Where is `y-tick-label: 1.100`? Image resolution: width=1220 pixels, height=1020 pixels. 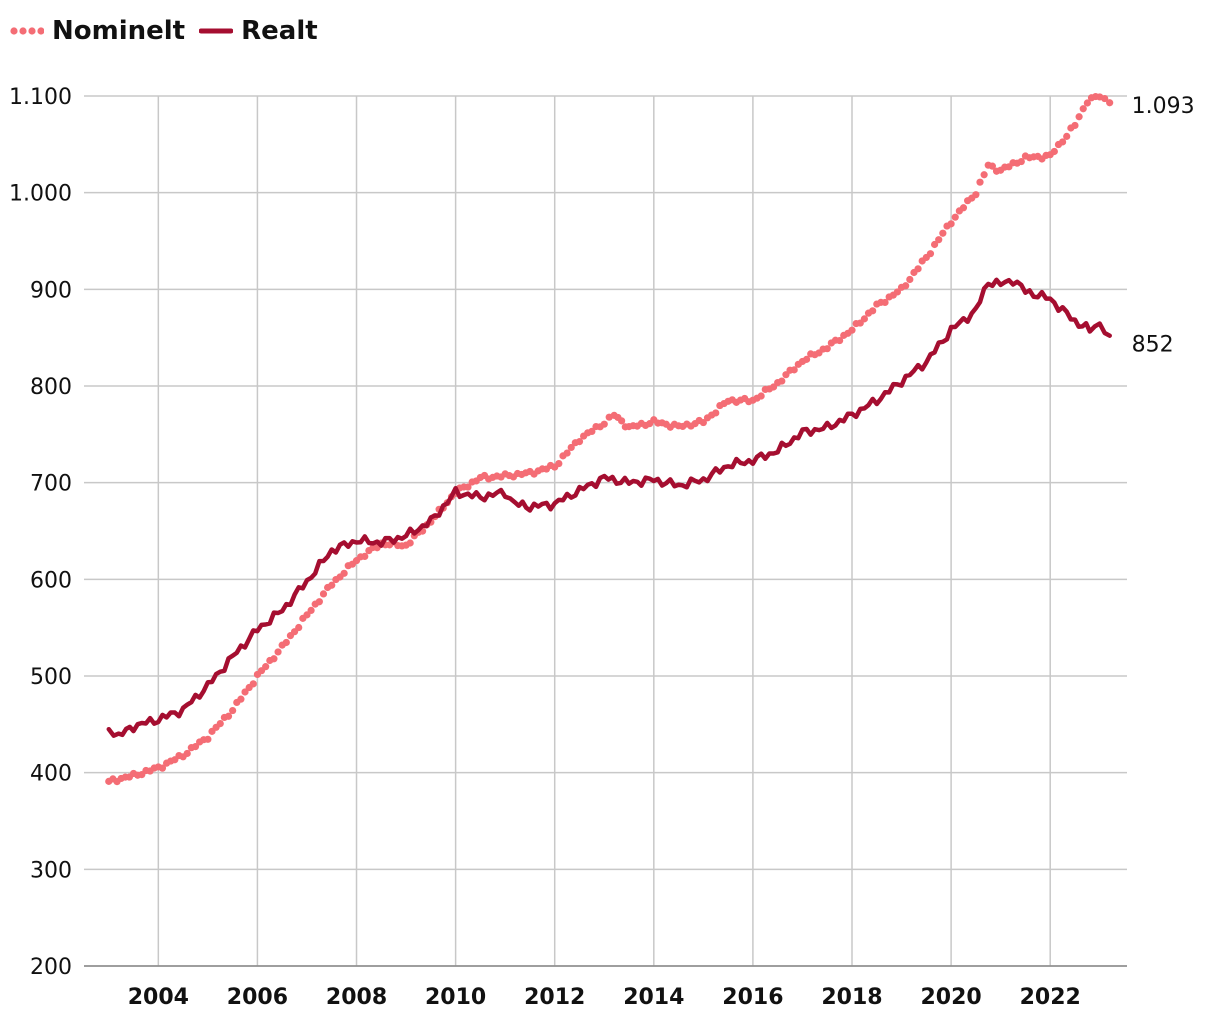
y-tick-label: 1.100 is located at coordinates (40, 97).